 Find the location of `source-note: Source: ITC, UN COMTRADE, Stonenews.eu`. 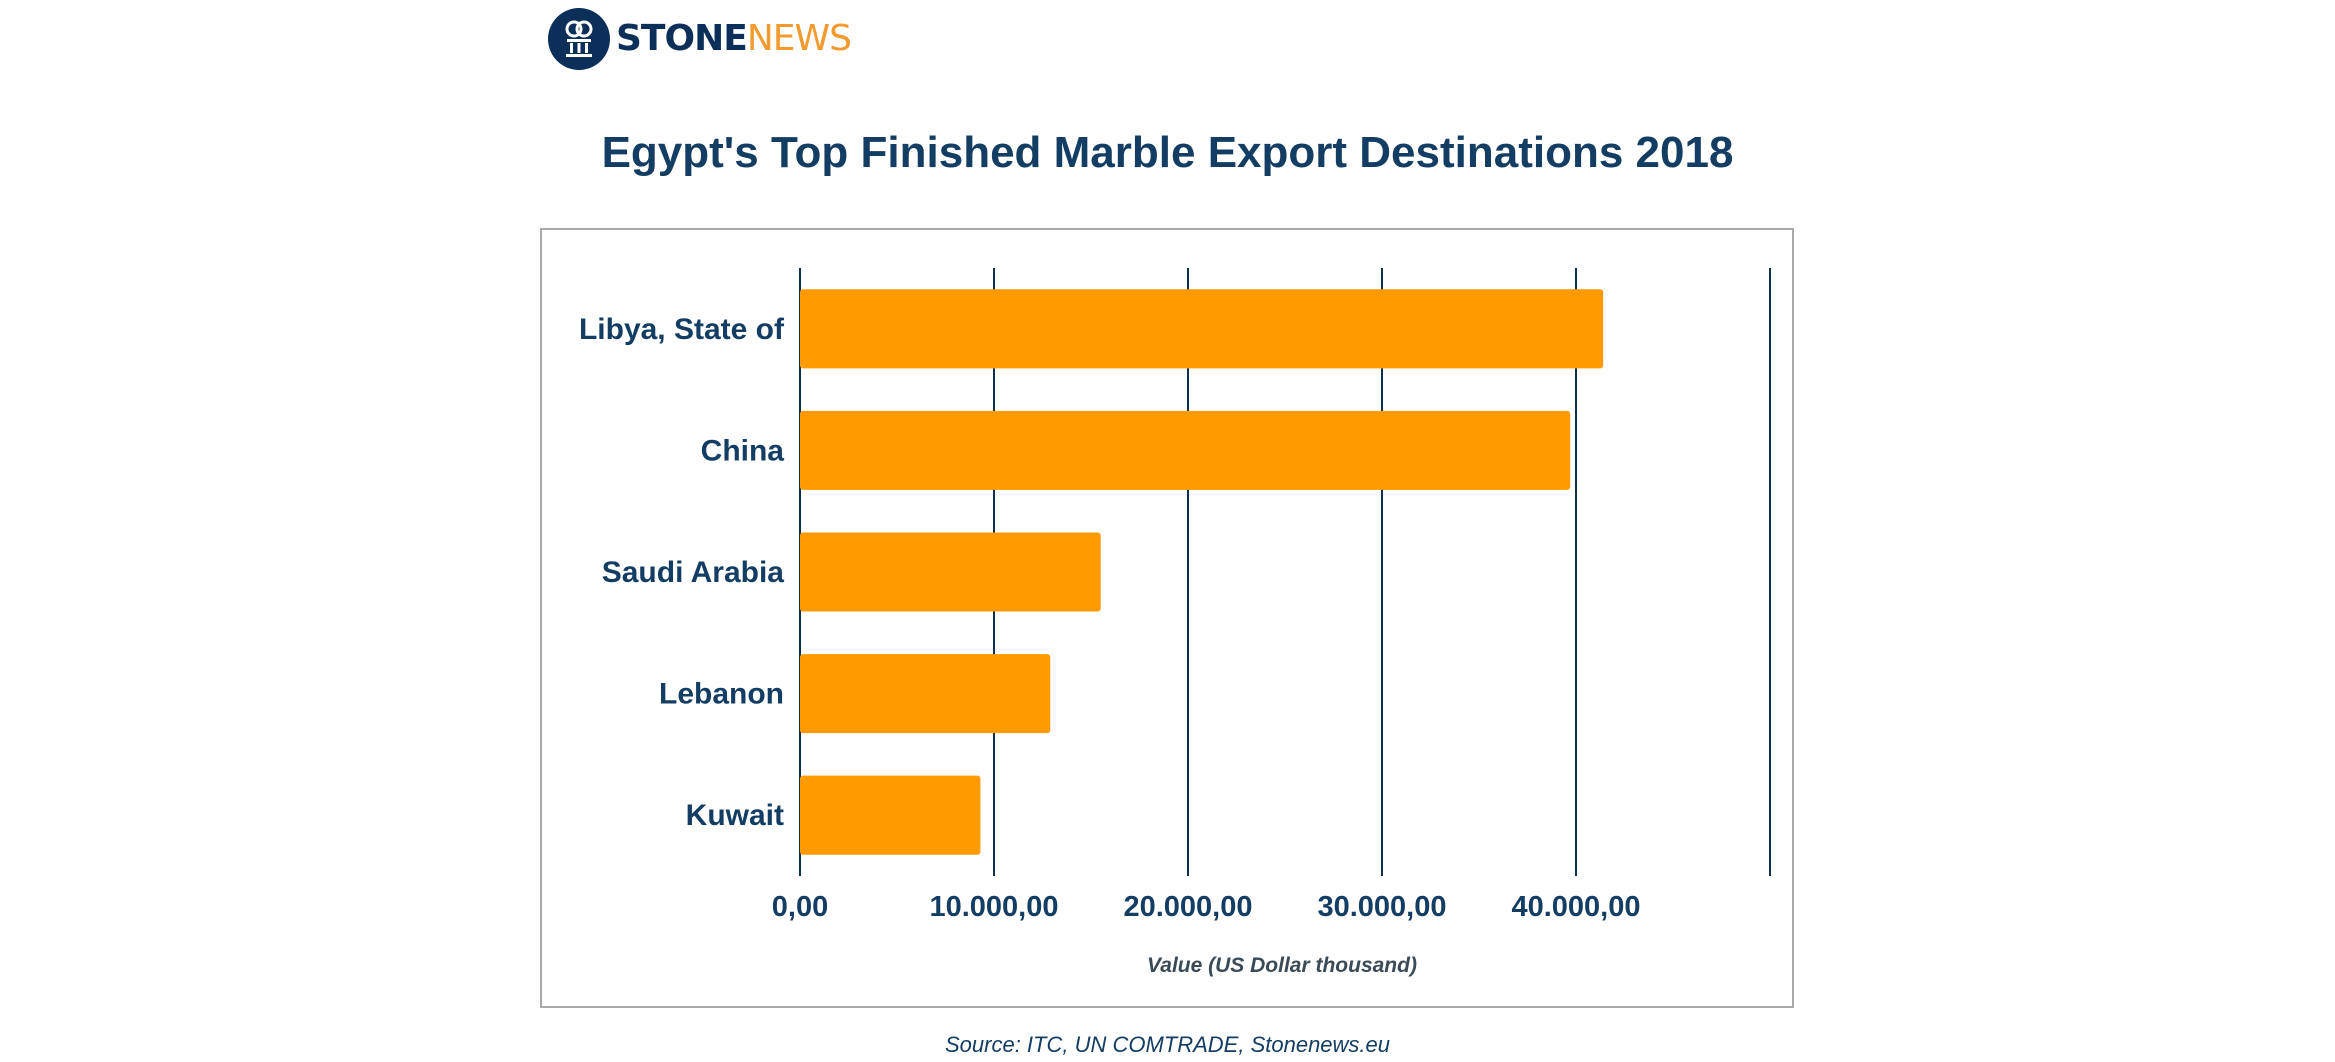

source-note: Source: ITC, UN COMTRADE, Stonenews.eu is located at coordinates (1167, 1044).